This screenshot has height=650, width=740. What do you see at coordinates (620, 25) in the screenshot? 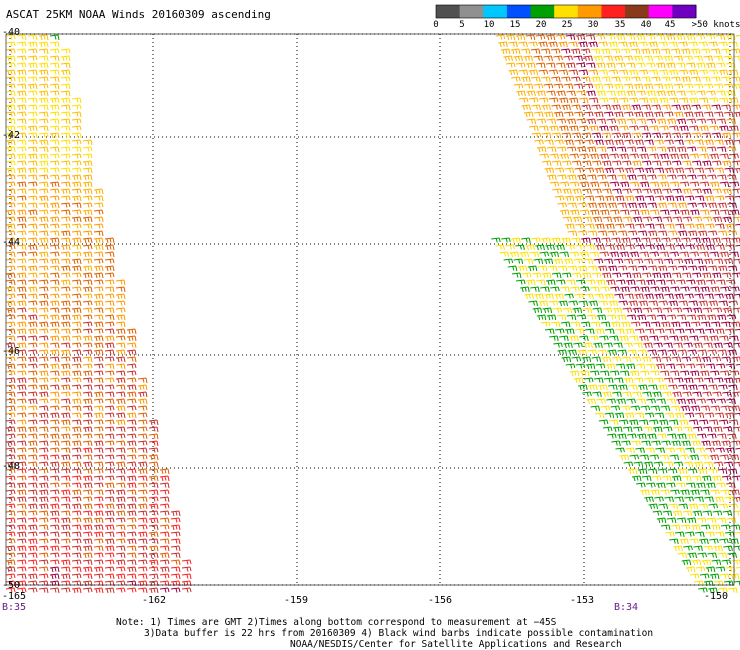
I see `legend-label: 35` at bounding box center [620, 25].